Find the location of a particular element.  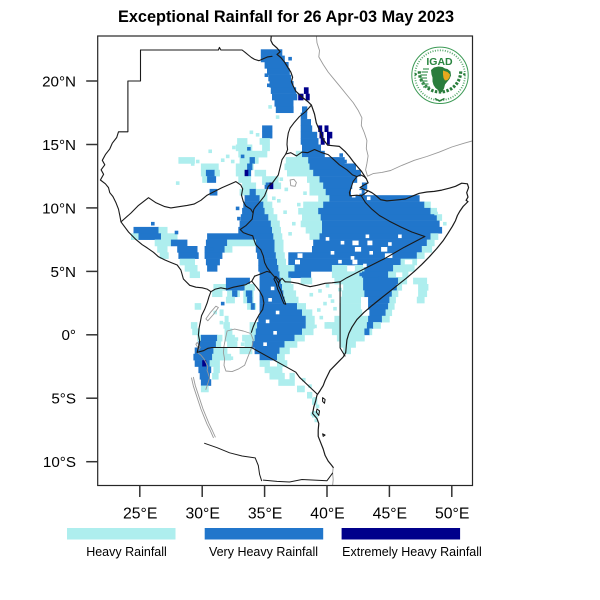

svg-text: 50°E is located at coordinates (452, 514).